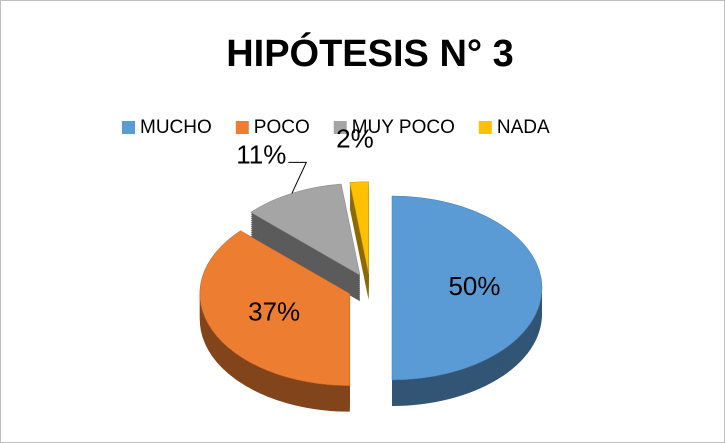 This screenshot has width=725, height=443. What do you see at coordinates (261, 154) in the screenshot?
I see `data-label: 11%` at bounding box center [261, 154].